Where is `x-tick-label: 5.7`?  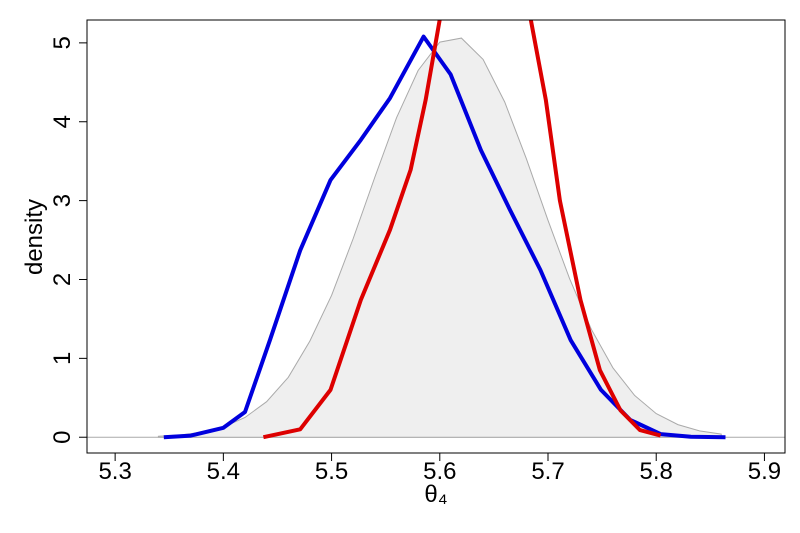 x-tick-label: 5.7 is located at coordinates (547, 471).